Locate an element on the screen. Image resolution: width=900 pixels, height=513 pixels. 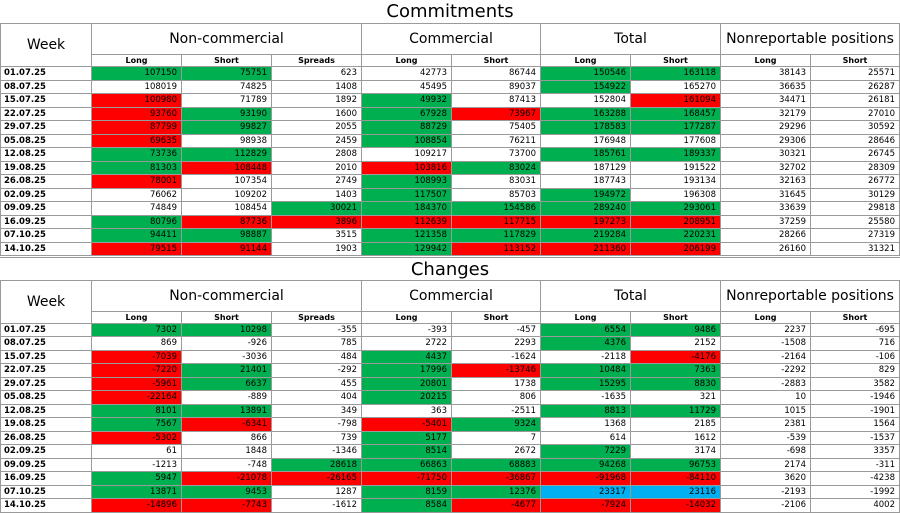
value-cell: 2722 is located at coordinates (407, 344).